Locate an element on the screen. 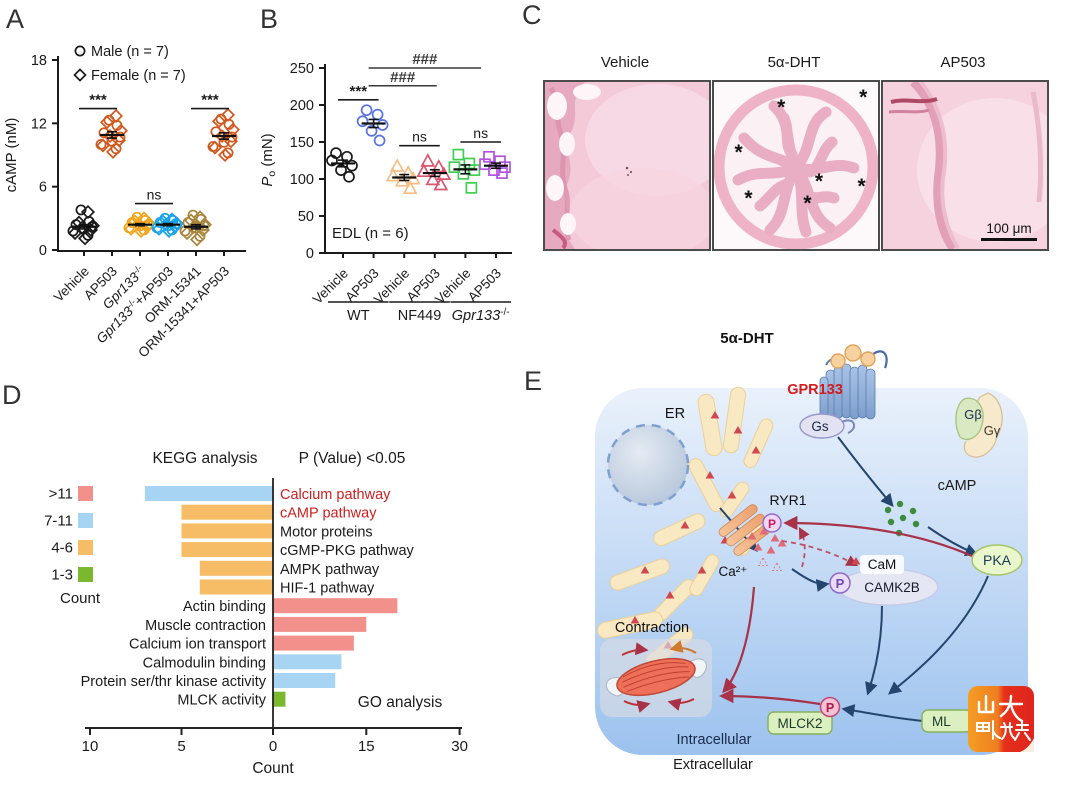 This screenshot has width=1080, height=800. kegg-title: KEGG analysis is located at coordinates (204, 458).